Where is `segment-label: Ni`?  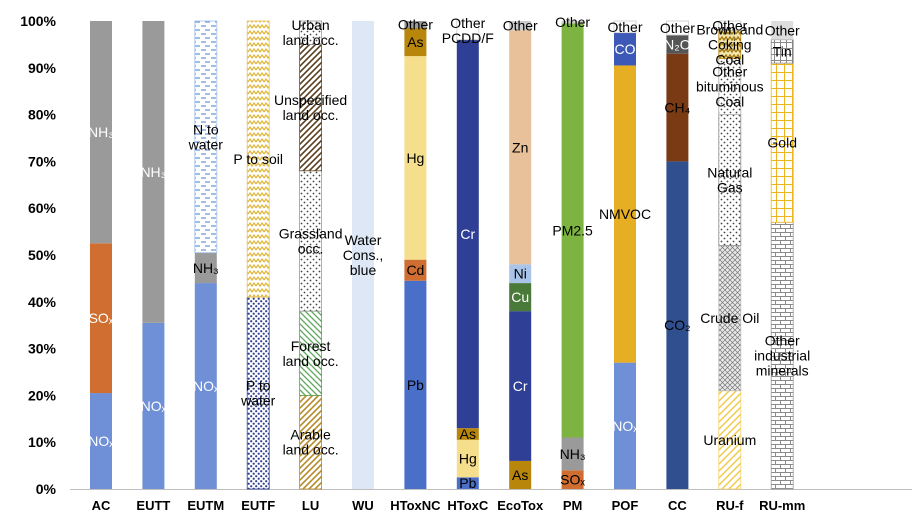
segment-label: Ni is located at coordinates (520, 274).